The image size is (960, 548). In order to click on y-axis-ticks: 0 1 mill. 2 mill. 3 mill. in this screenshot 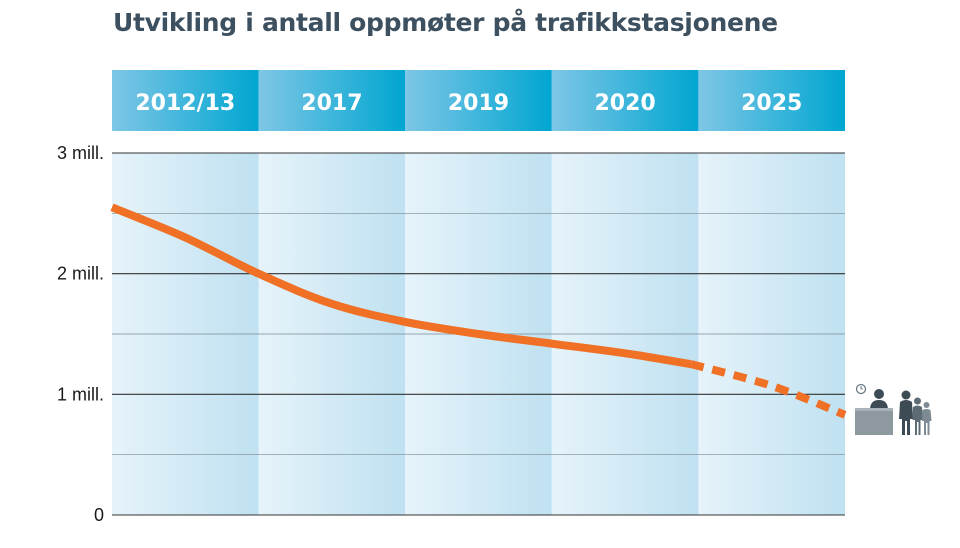, I will do `click(80, 334)`.